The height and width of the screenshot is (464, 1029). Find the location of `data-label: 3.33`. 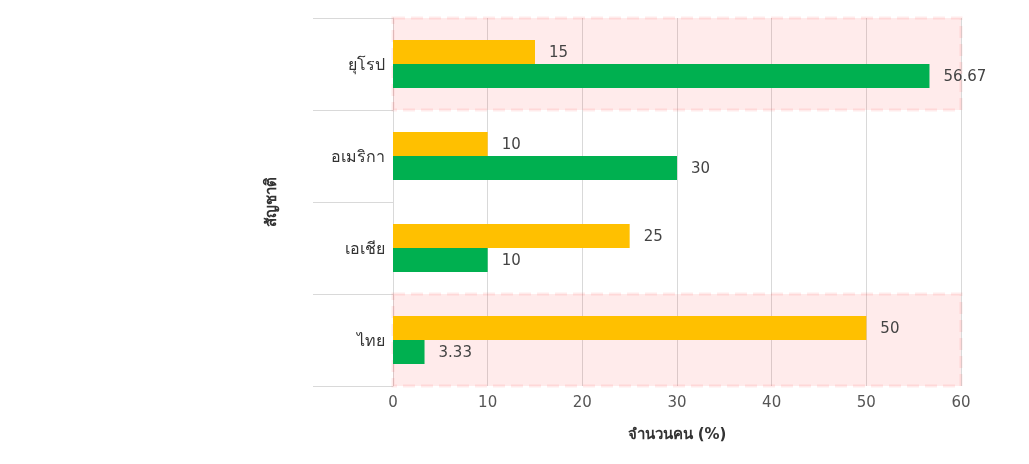

data-label: 3.33 is located at coordinates (455, 352).